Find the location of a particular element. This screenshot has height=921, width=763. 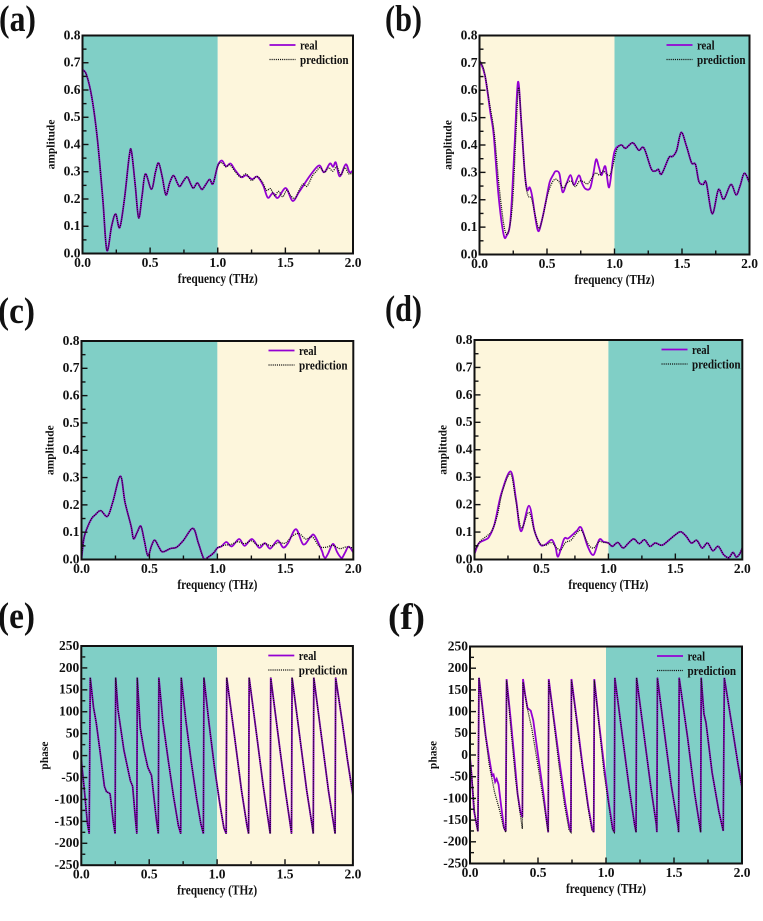

svg-text: (a) is located at coordinates (18, 19).